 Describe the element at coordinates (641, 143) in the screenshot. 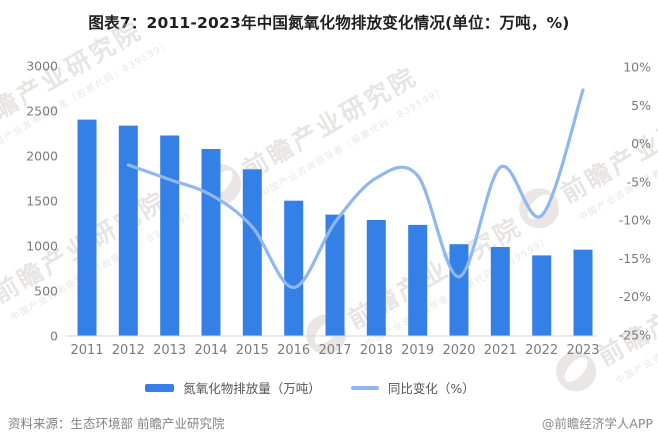

I see `right-axis-tick: 0%` at that location.